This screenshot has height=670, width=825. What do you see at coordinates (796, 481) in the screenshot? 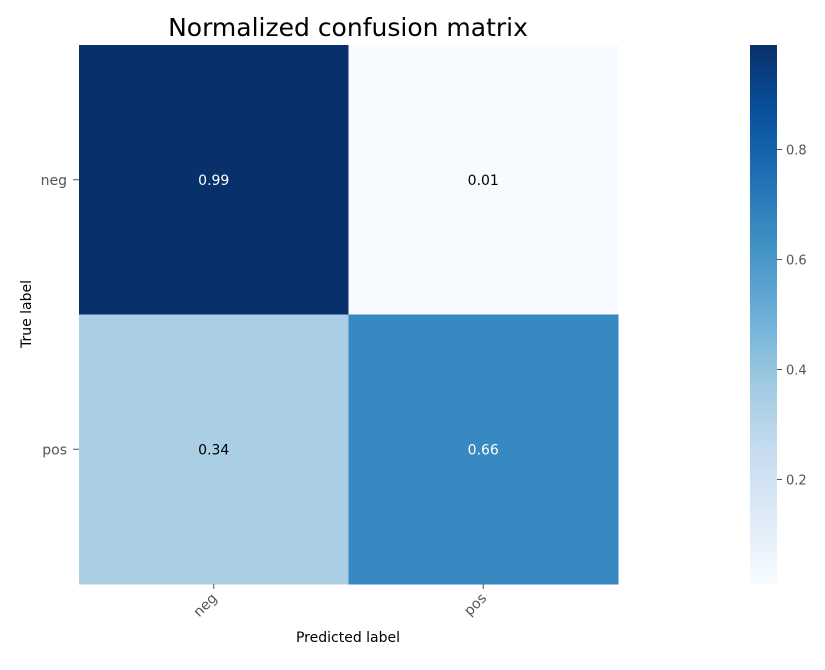
I see `colorbar-tick-label: 0.2` at bounding box center [796, 481].